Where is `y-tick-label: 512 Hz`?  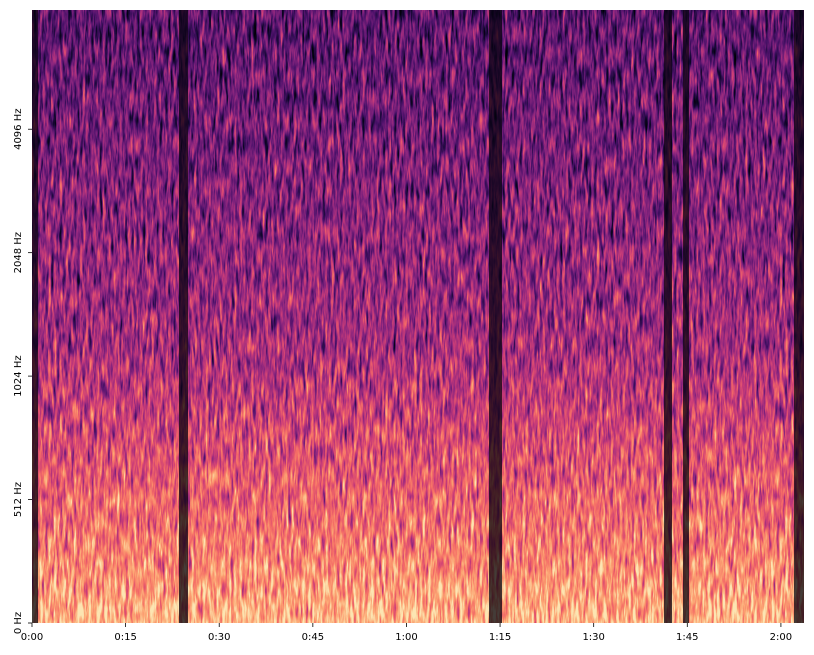
y-tick-label: 512 Hz is located at coordinates (18, 499).